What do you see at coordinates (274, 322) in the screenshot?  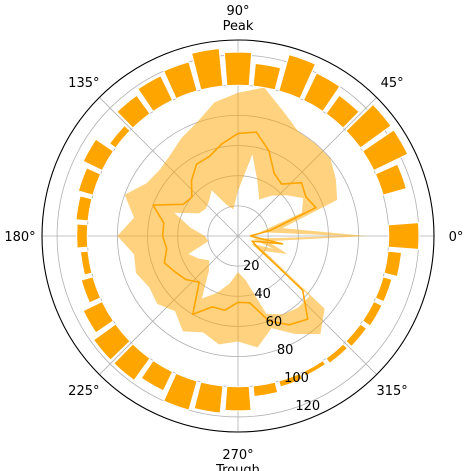 I see `radial-tick-label: 60` at bounding box center [274, 322].